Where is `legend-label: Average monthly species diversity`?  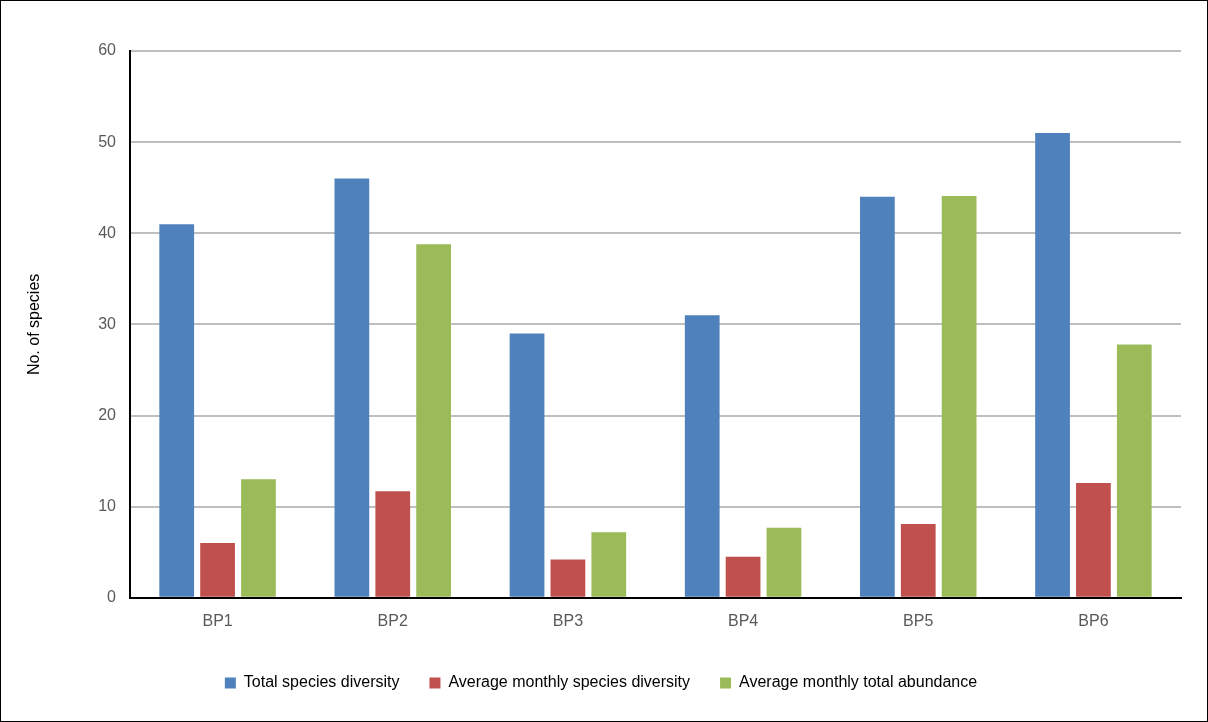
legend-label: Average monthly species diversity is located at coordinates (569, 682).